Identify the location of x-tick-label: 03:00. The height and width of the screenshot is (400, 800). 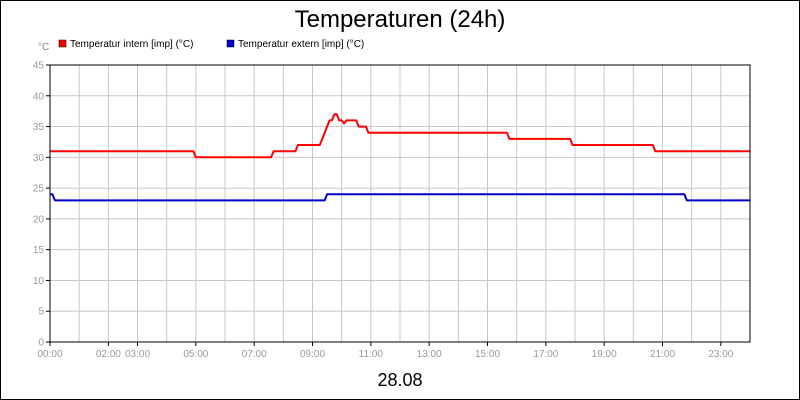
(137, 354).